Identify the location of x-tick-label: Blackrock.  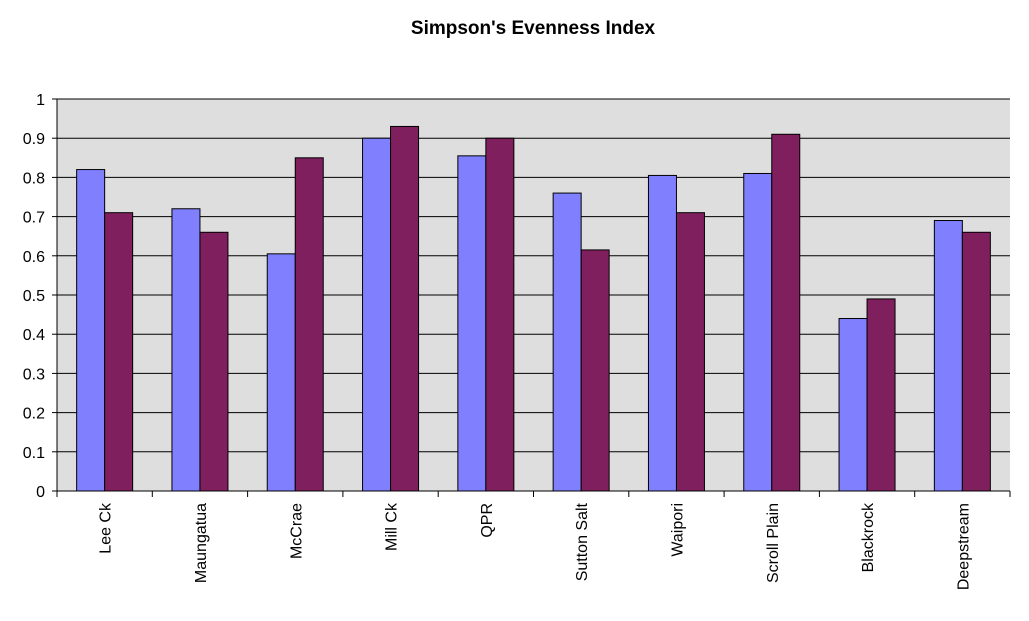
(868, 537).